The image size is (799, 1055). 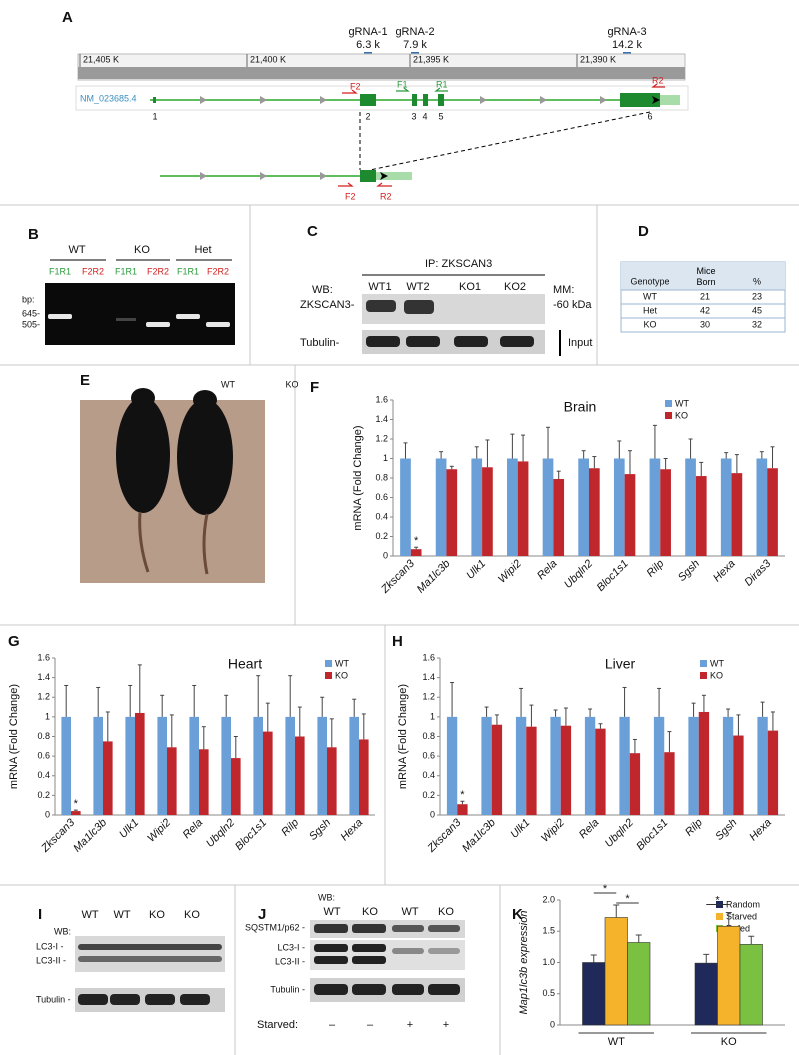 I want to click on size-marker: 505-, so click(x=31, y=324).